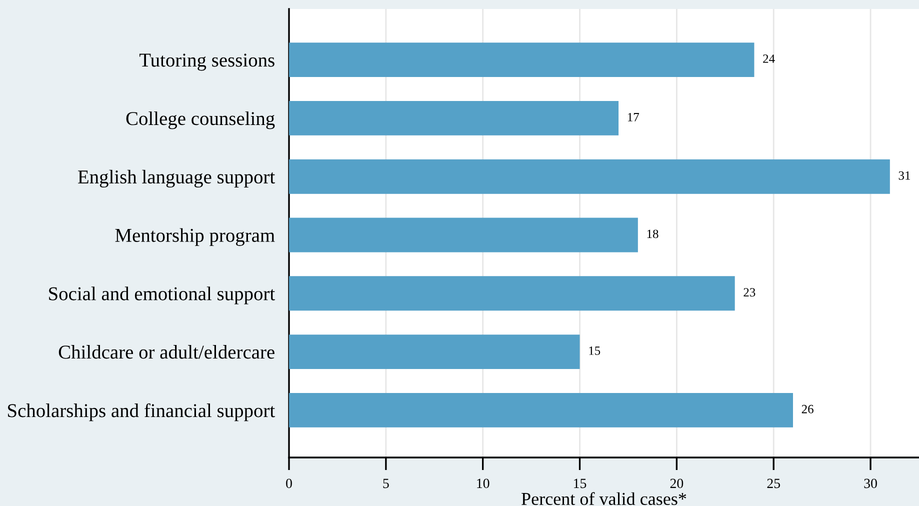 This screenshot has width=919, height=506. What do you see at coordinates (594, 350) in the screenshot?
I see `data-label: 15` at bounding box center [594, 350].